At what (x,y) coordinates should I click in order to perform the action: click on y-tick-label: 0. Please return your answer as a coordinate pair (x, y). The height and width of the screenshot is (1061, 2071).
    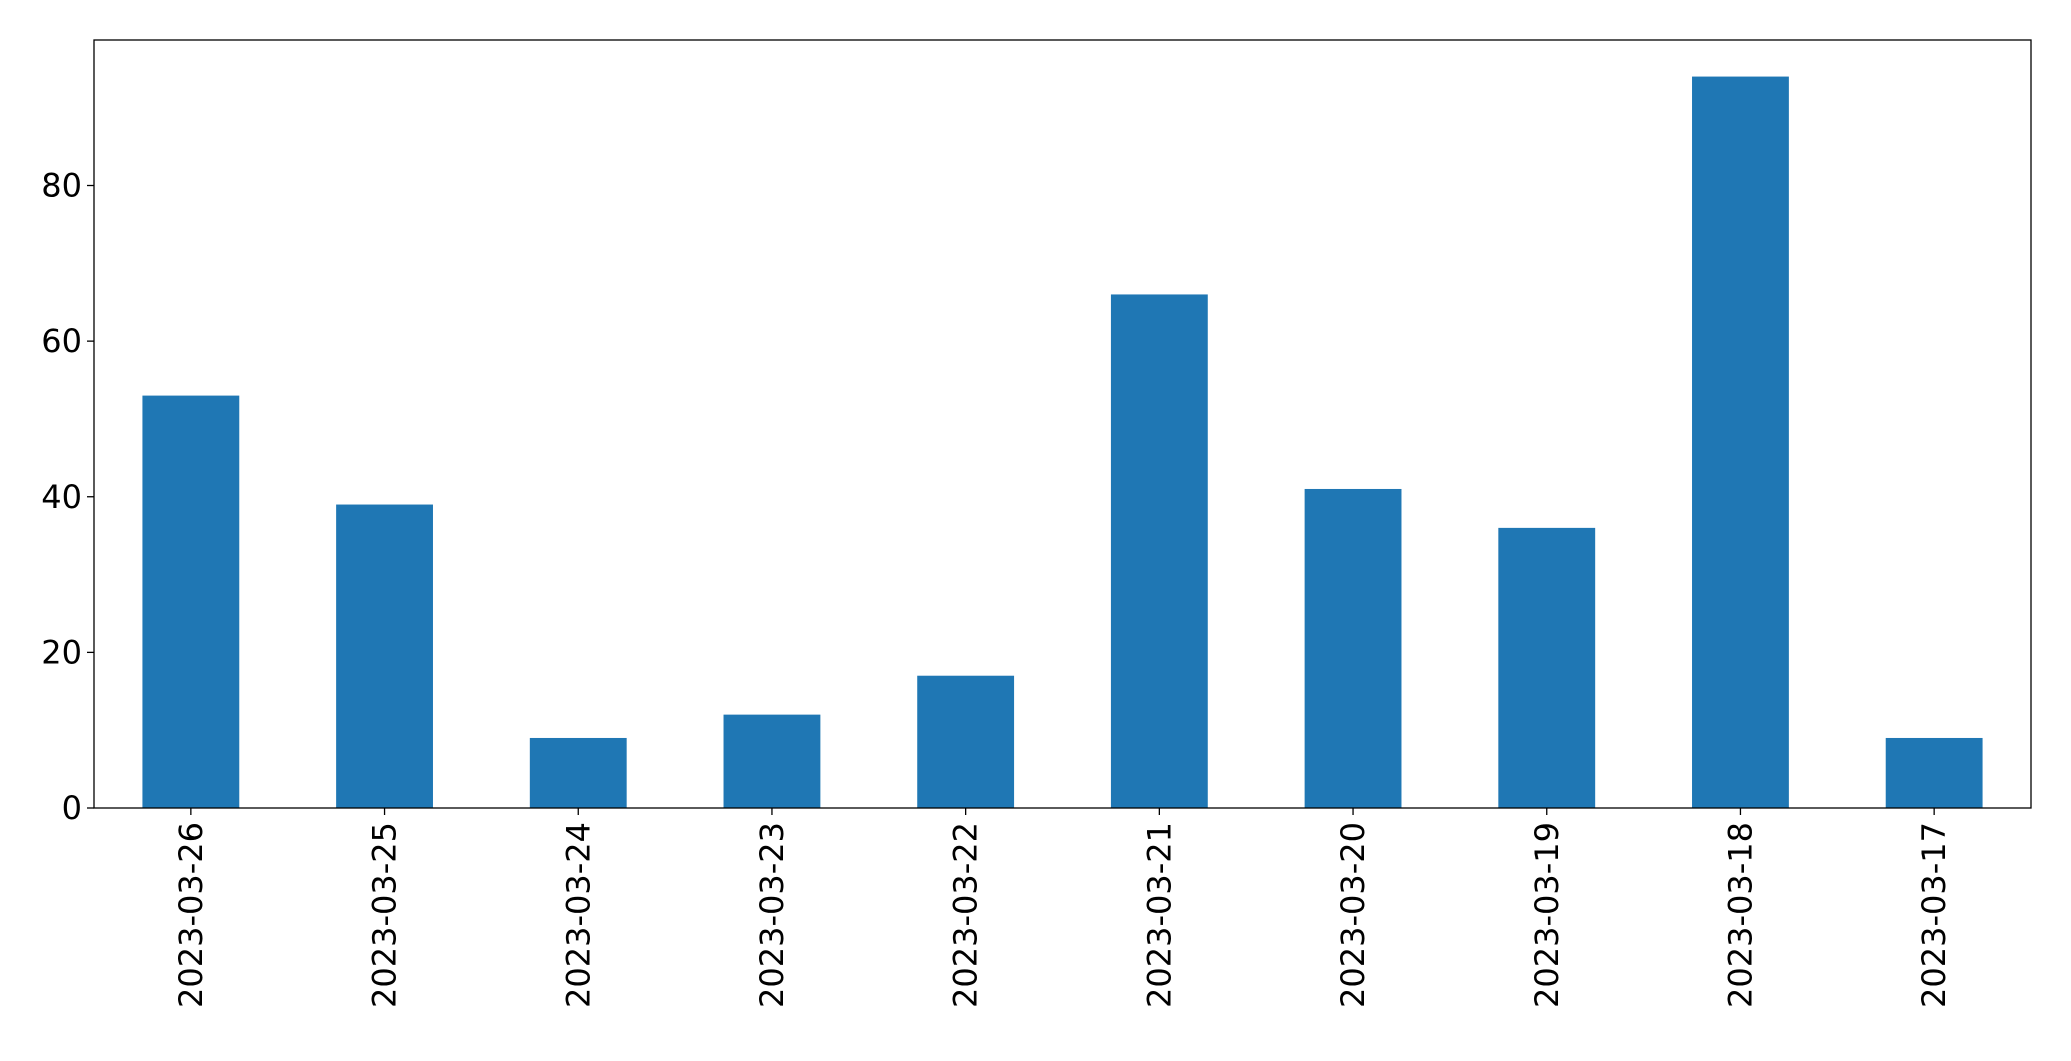
    Looking at the image, I should click on (72, 808).